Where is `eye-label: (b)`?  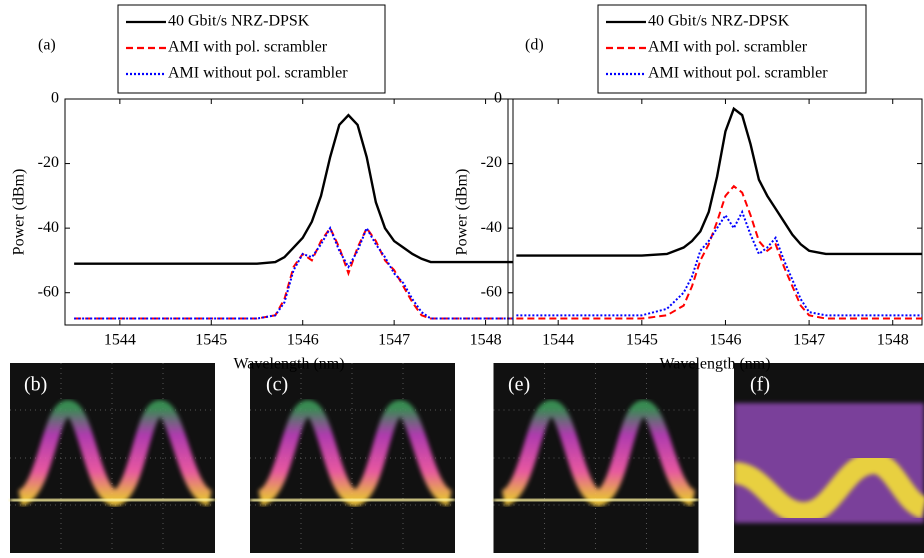
eye-label: (b) is located at coordinates (35, 385).